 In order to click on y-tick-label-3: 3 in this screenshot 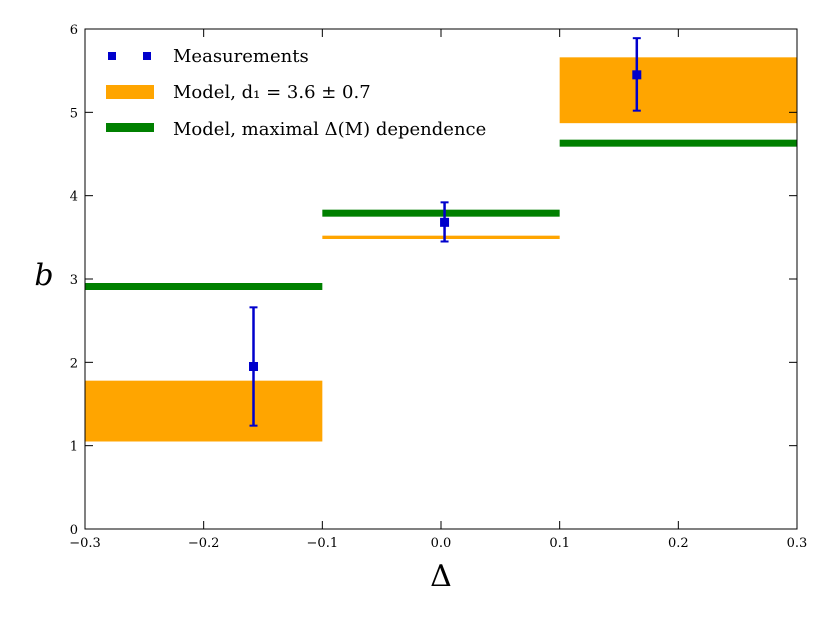, I will do `click(74, 280)`.